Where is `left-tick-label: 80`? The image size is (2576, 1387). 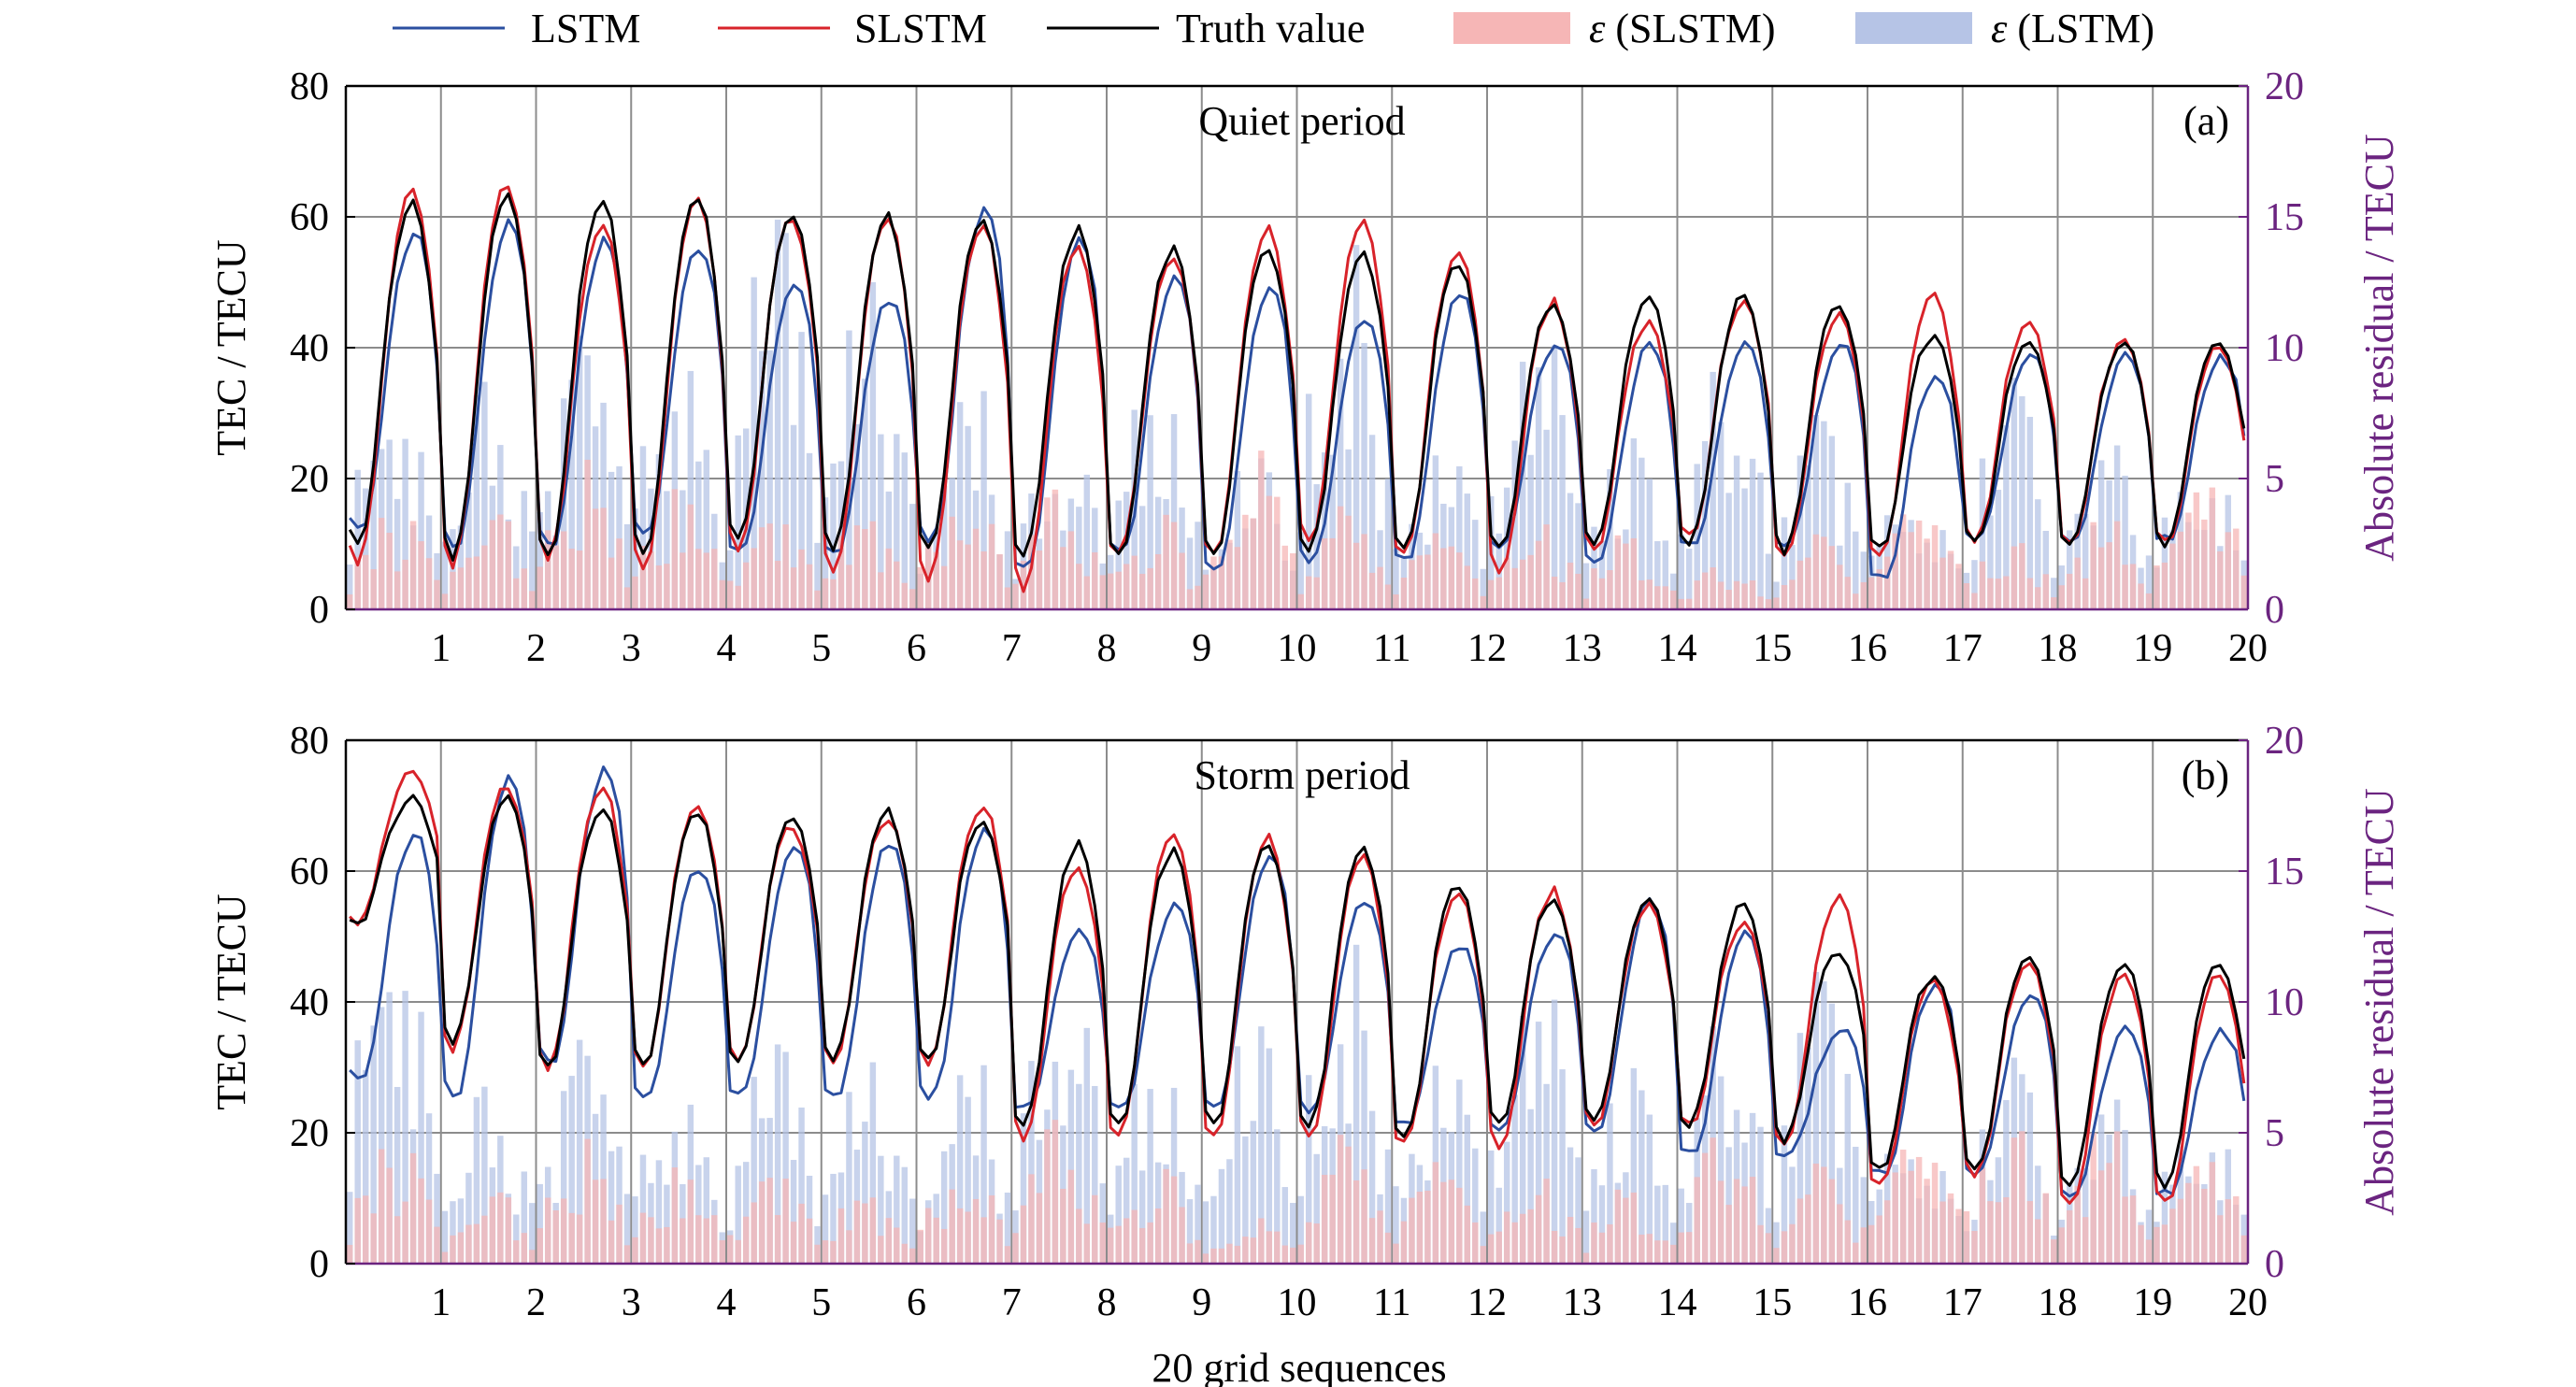
left-tick-label: 80 is located at coordinates (309, 86).